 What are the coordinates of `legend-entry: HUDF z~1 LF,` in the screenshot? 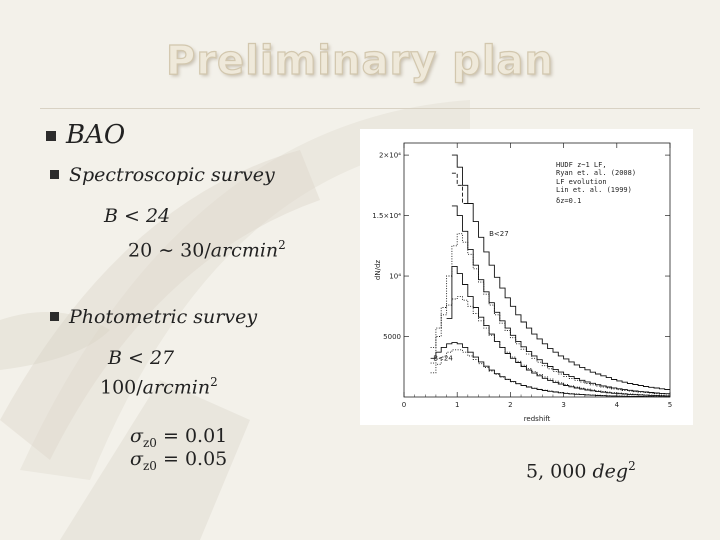 It's located at (581, 165).